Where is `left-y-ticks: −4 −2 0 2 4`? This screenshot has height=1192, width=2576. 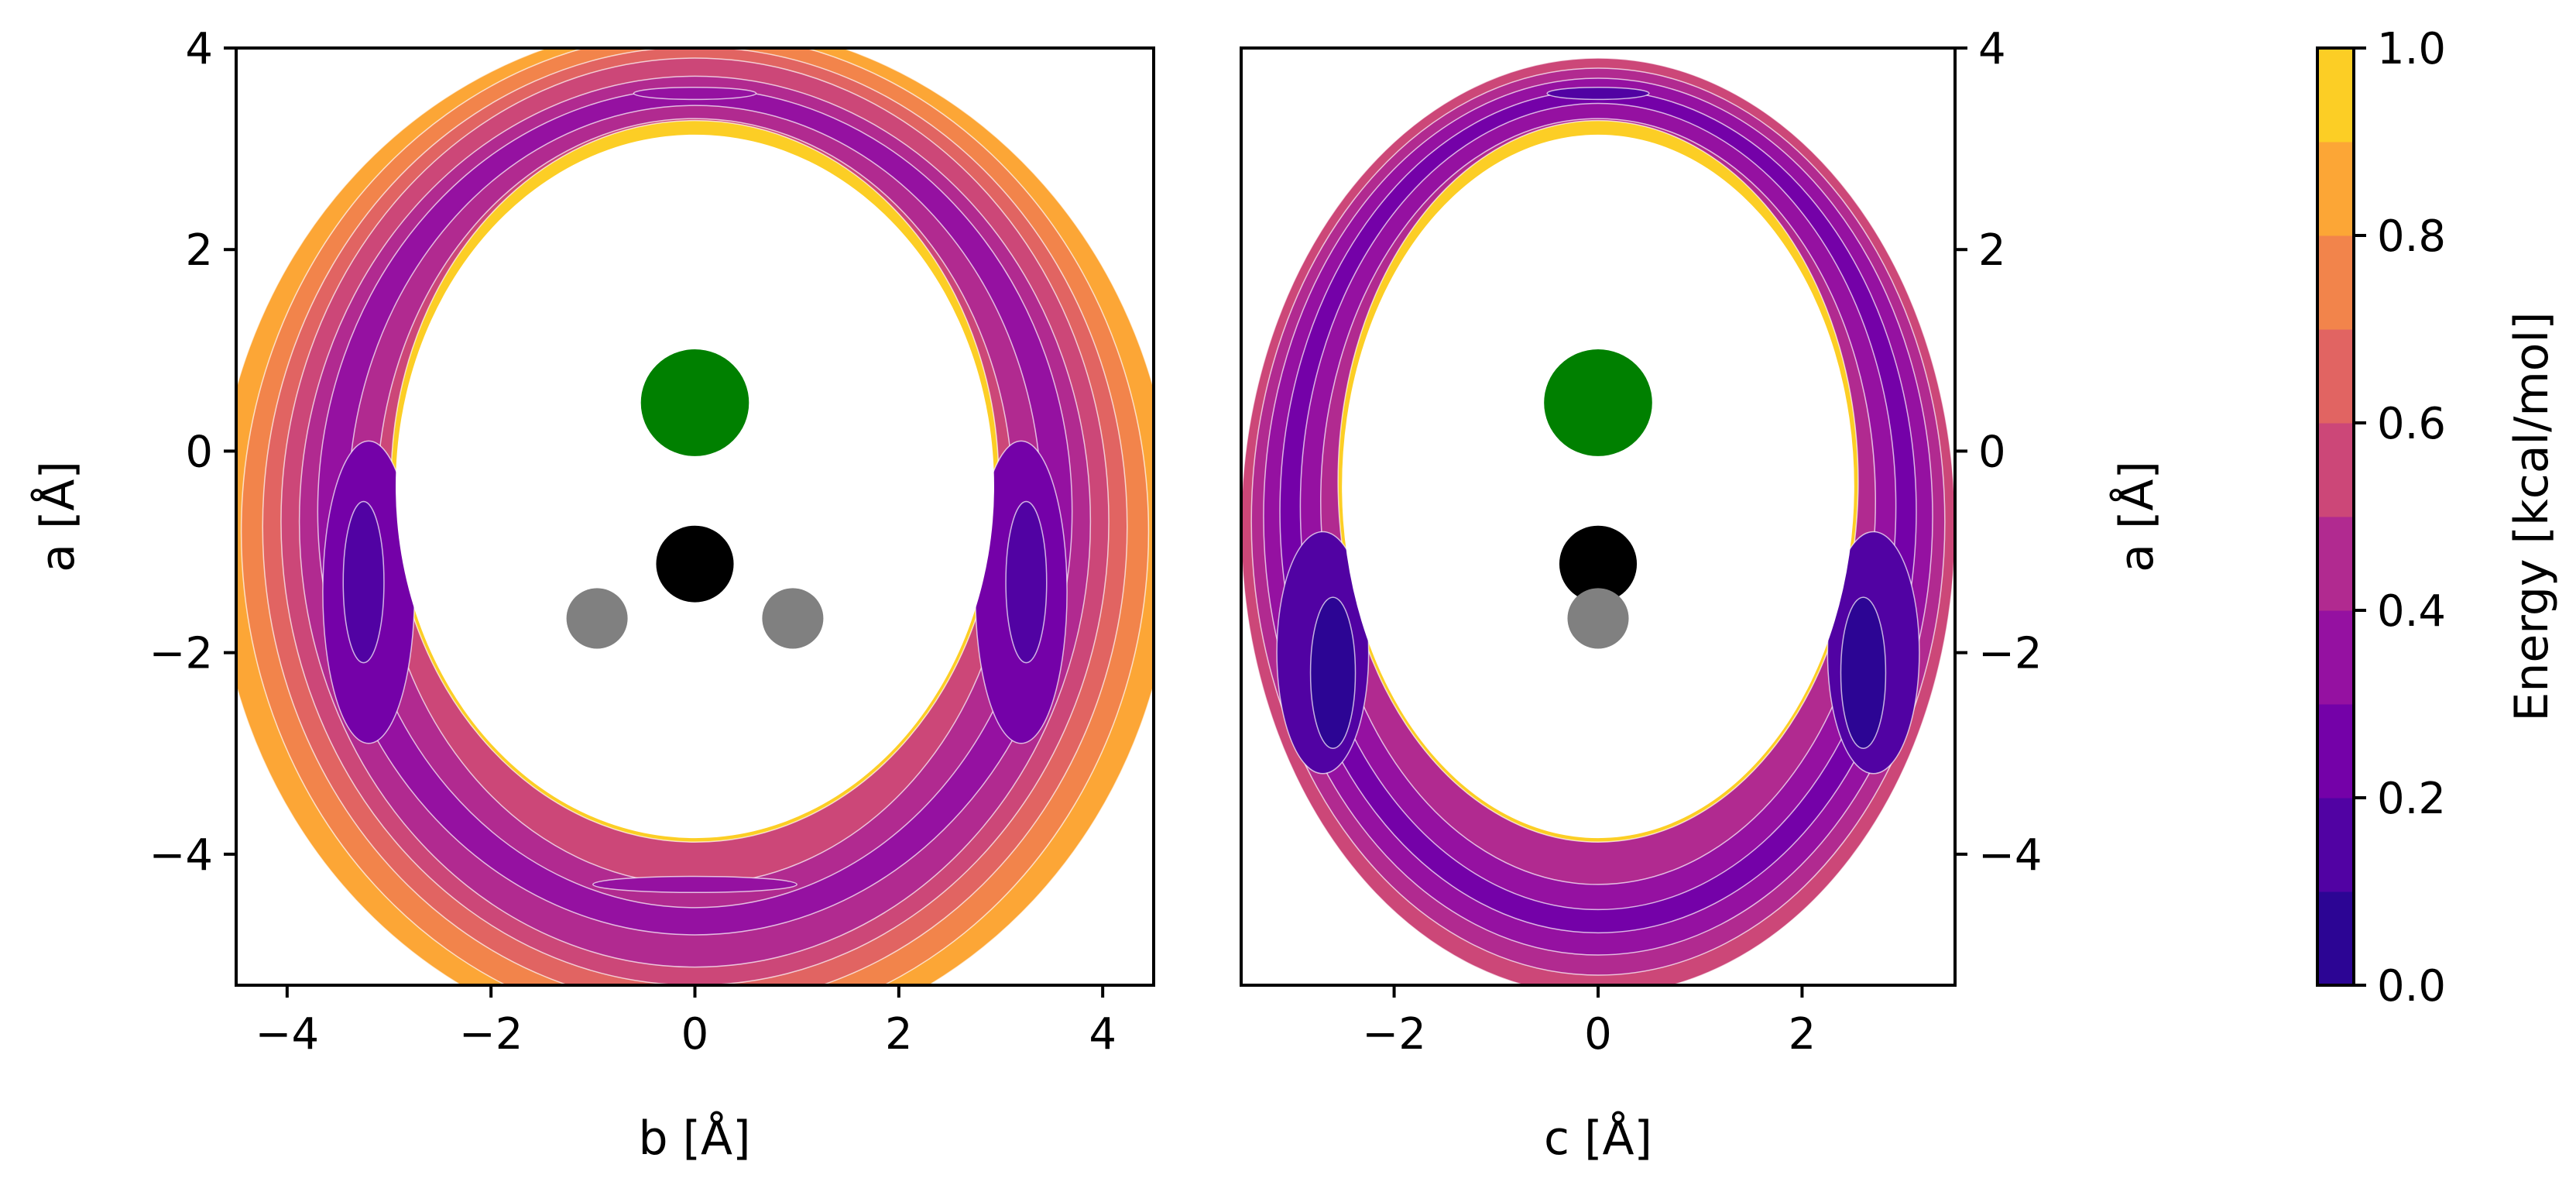
left-y-ticks: −4 −2 0 2 4 is located at coordinates (192, 453).